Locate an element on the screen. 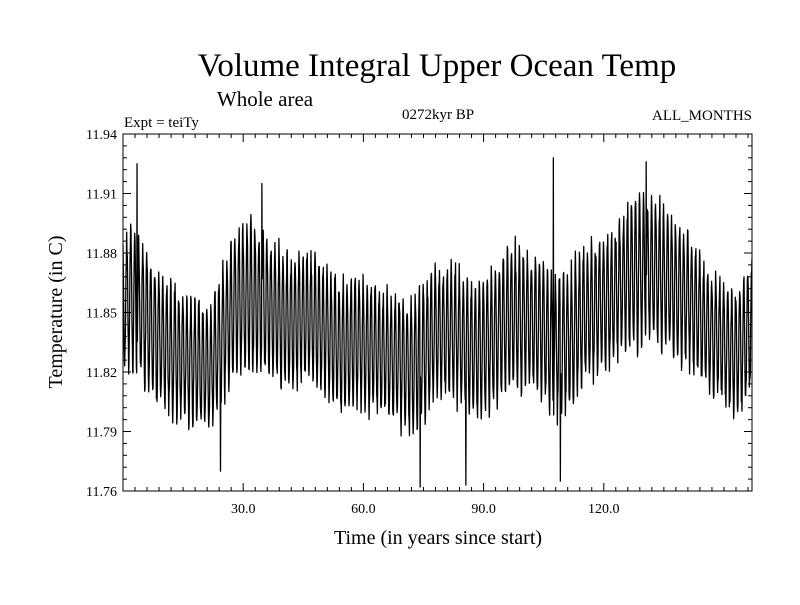 Image resolution: width=800 pixels, height=605 pixels. y-tick-label: 11.94 is located at coordinates (101, 135).